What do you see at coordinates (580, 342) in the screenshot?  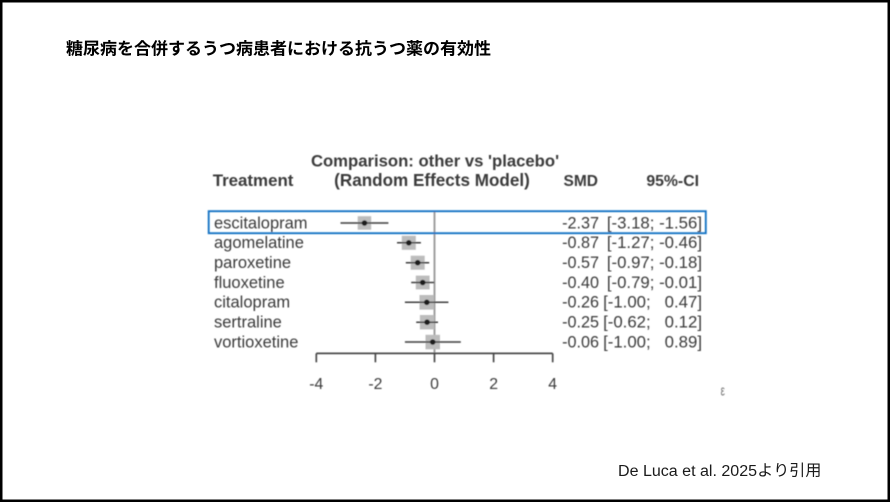 I see `svg-text: -0.06` at bounding box center [580, 342].